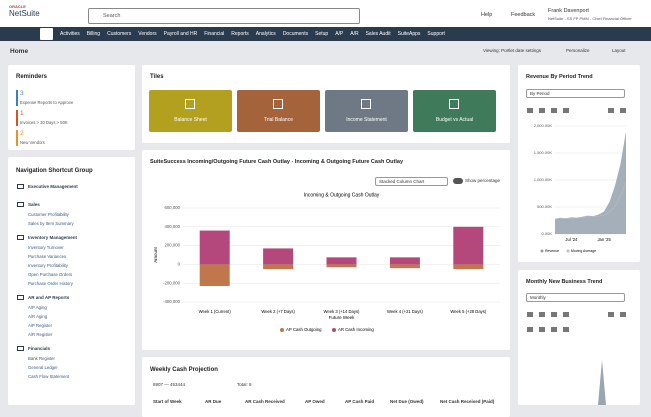  Describe the element at coordinates (49, 297) in the screenshot. I see `group-name: AR and AP Reports` at that location.